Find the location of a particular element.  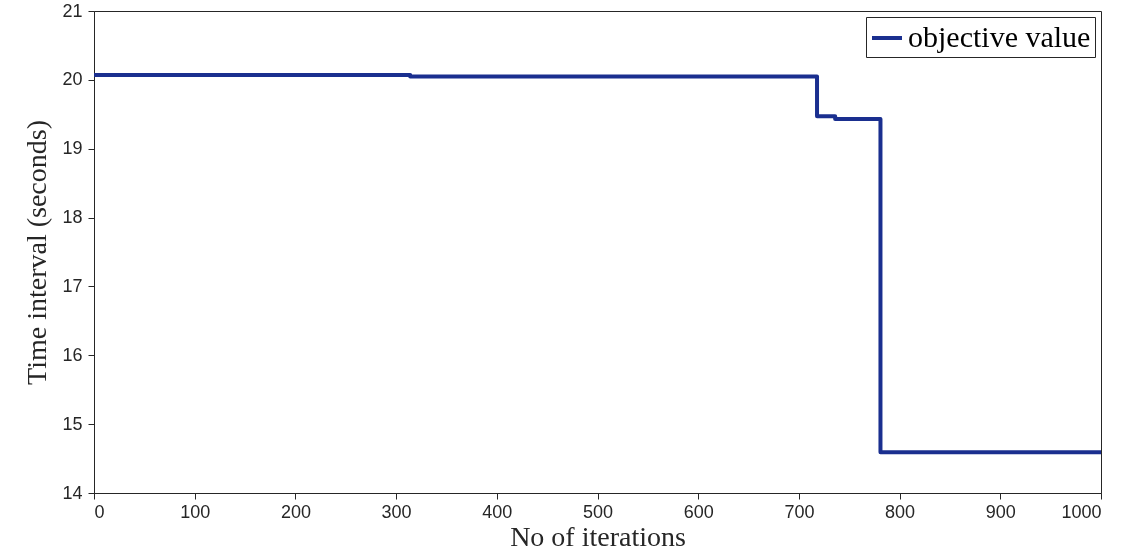

x-tick-label: 100 is located at coordinates (195, 511).